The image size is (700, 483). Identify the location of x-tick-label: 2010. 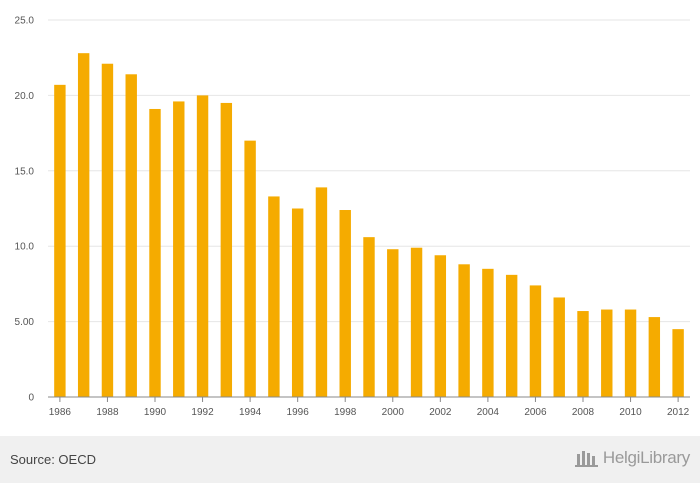
(630, 412).